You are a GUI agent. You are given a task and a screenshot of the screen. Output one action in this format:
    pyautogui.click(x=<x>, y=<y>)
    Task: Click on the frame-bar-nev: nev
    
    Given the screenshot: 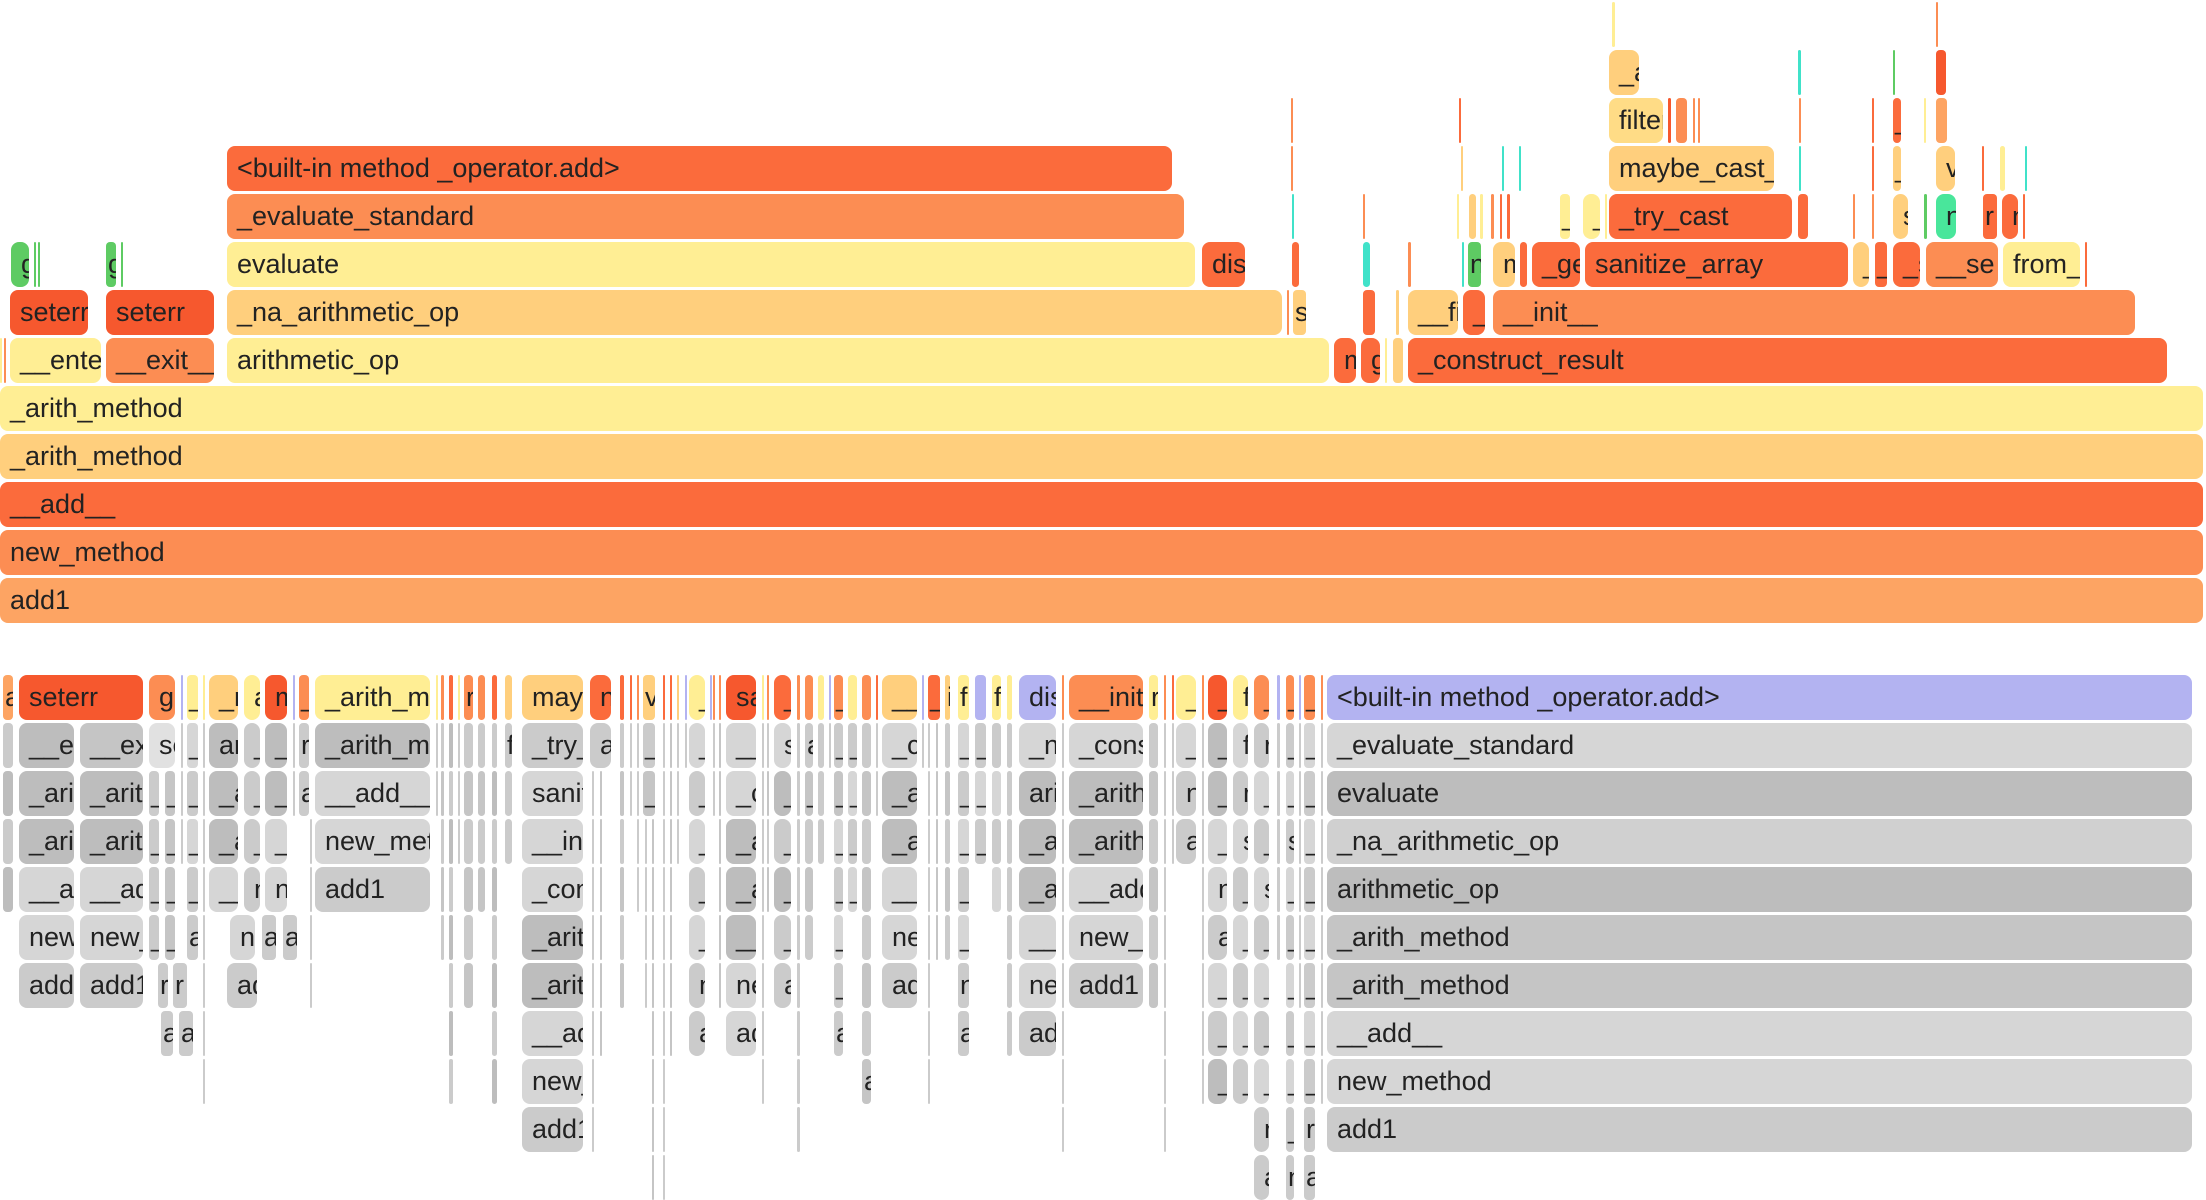 What is the action you would take?
    pyautogui.click(x=1037, y=985)
    